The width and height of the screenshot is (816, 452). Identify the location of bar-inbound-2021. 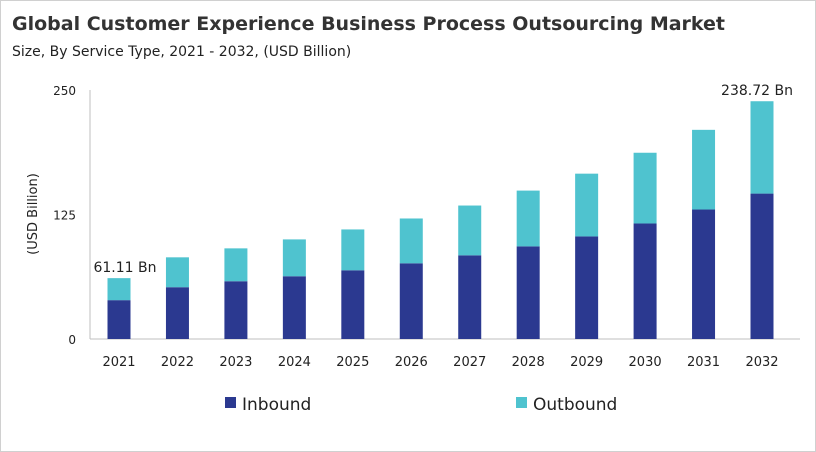
(119, 319).